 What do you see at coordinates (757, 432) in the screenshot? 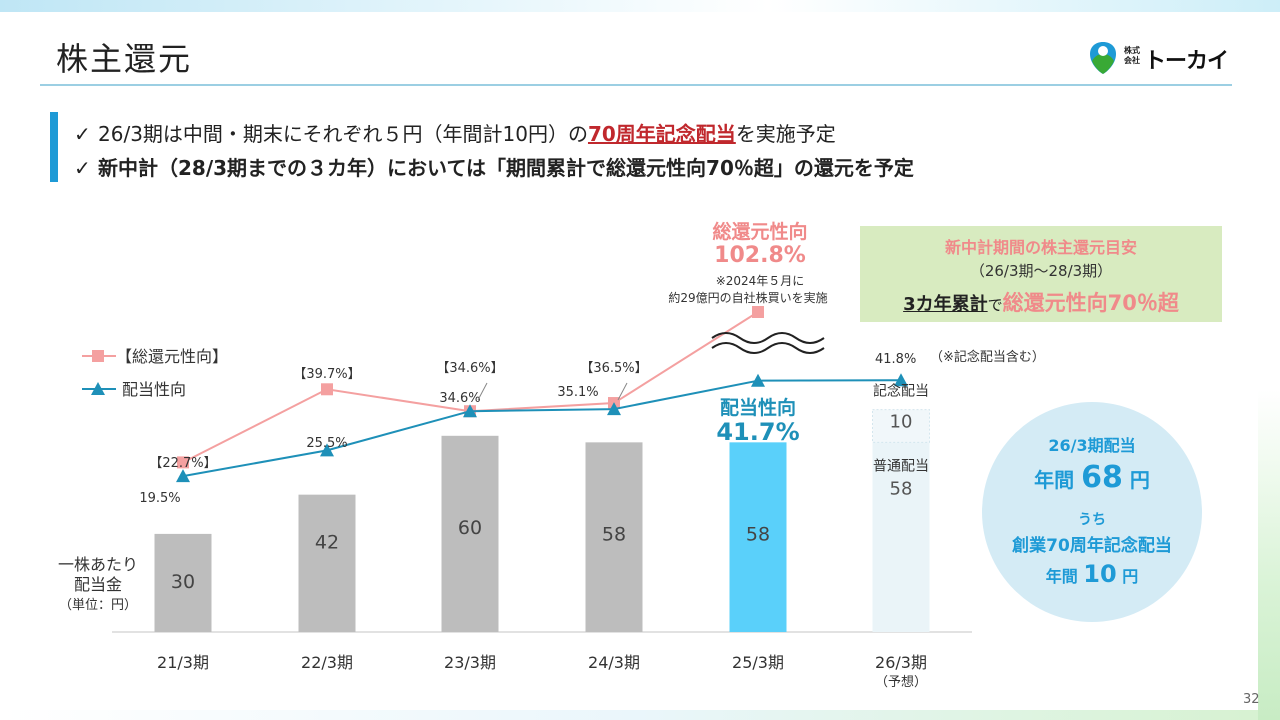
I see `payout-annotation-value: 41.7%` at bounding box center [757, 432].